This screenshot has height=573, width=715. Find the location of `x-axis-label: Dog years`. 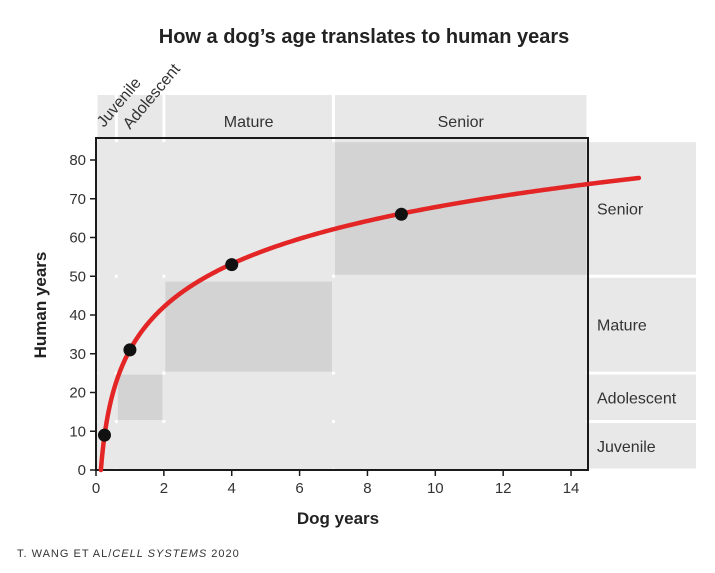

x-axis-label: Dog years is located at coordinates (338, 518).